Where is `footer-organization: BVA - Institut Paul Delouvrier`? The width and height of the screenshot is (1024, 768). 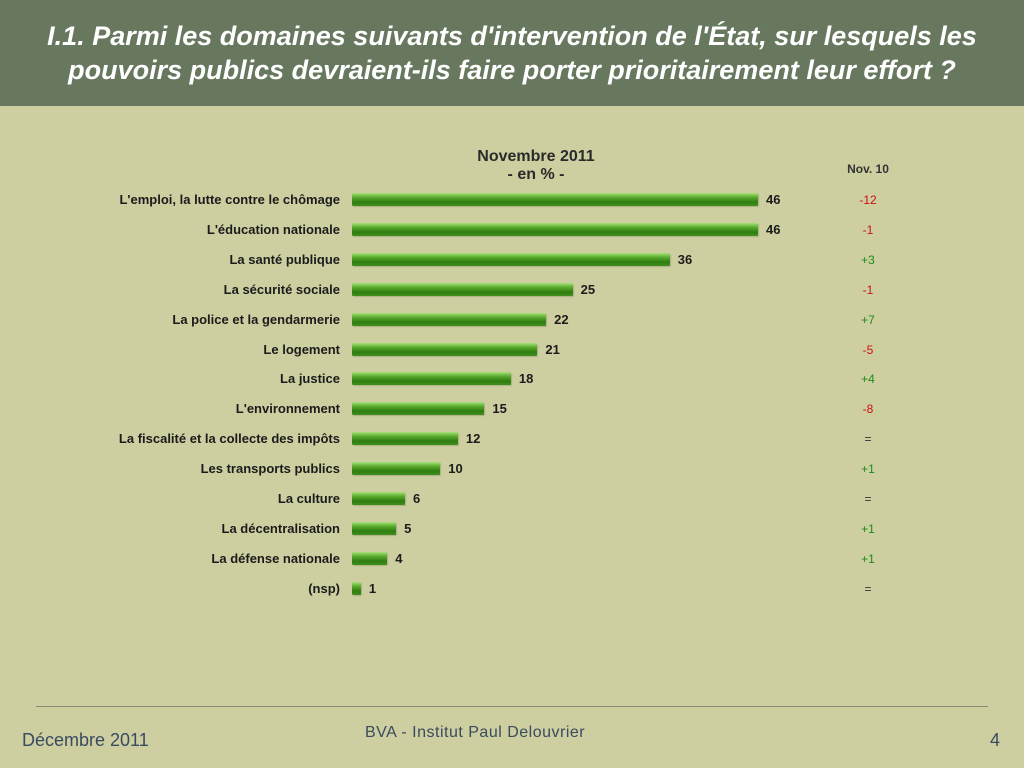 footer-organization: BVA - Institut Paul Delouvrier is located at coordinates (475, 732).